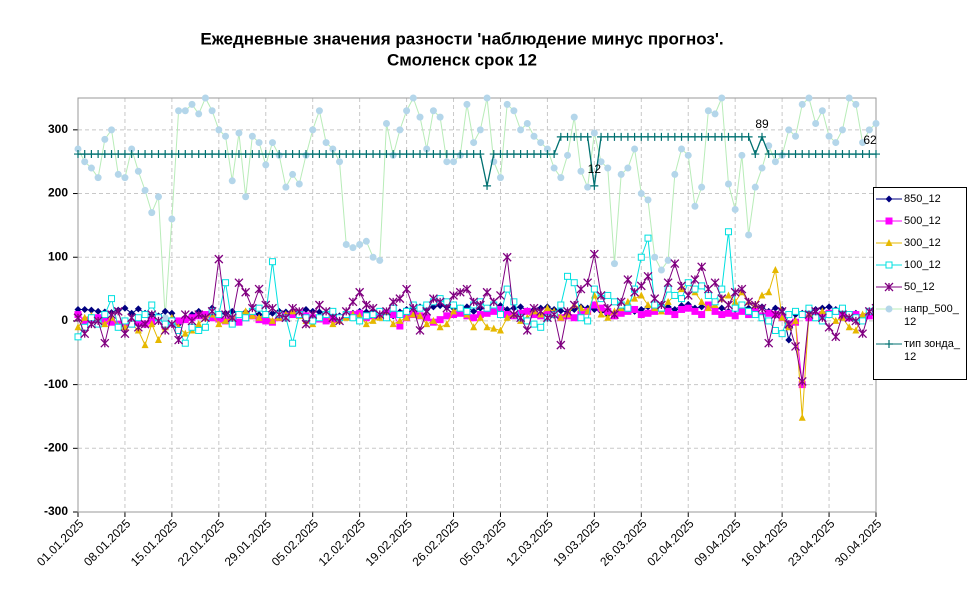 The image size is (976, 599). Describe the element at coordinates (58, 129) in the screenshot. I see `y-tick-label: 300` at that location.